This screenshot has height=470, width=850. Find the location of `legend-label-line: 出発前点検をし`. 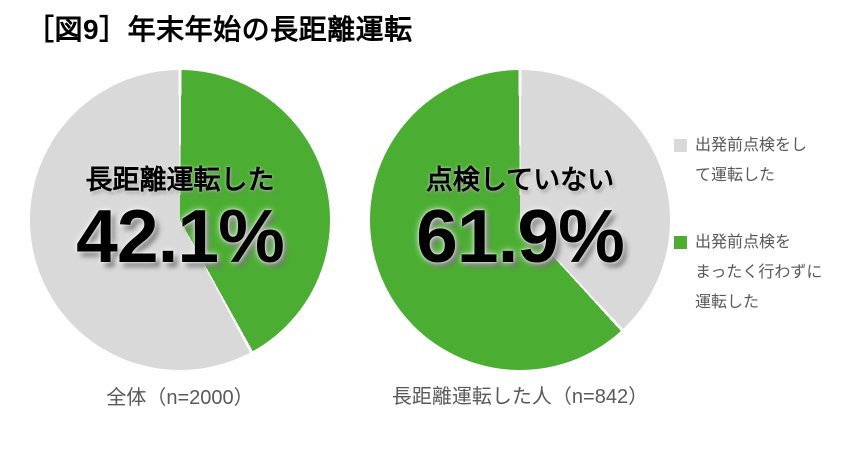

legend-label-line: 出発前点検をし is located at coordinates (751, 145).